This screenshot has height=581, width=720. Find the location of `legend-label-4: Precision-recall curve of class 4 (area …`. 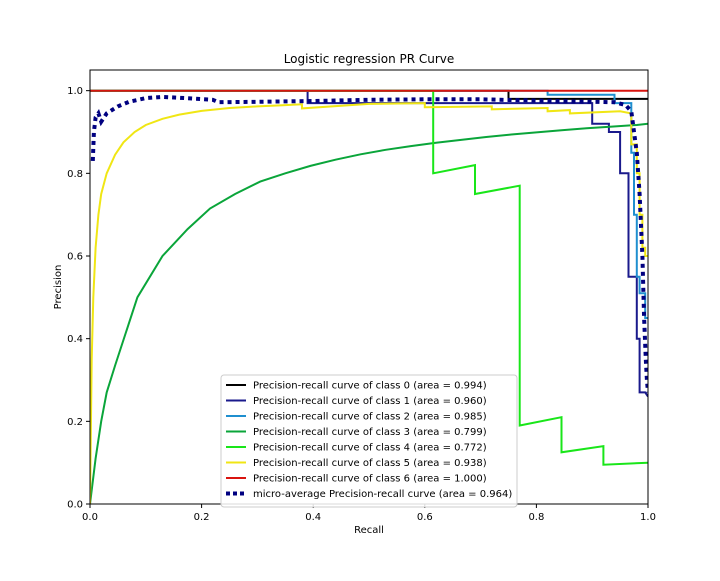

legend-label-4: Precision-recall curve of class 4 (area … is located at coordinates (370, 448).